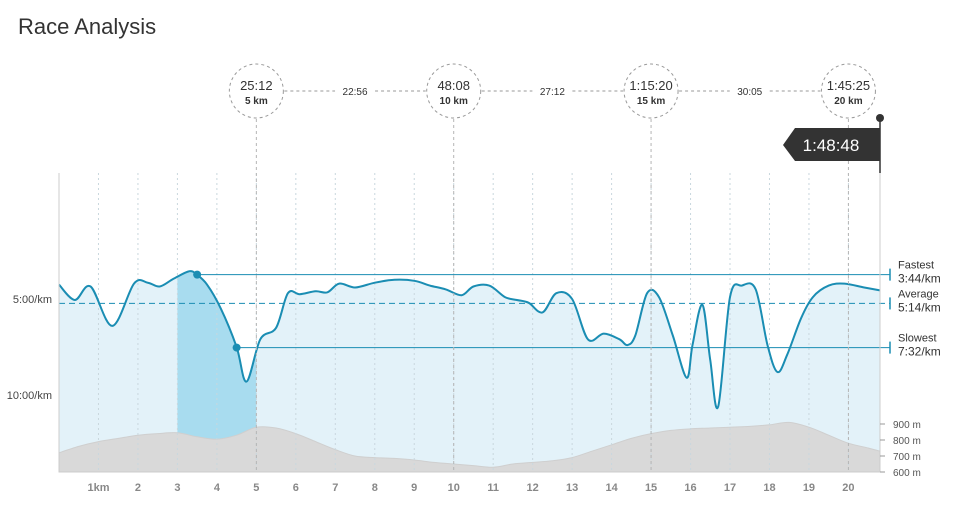 The width and height of the screenshot is (961, 513). I want to click on average-label: Average, so click(918, 294).